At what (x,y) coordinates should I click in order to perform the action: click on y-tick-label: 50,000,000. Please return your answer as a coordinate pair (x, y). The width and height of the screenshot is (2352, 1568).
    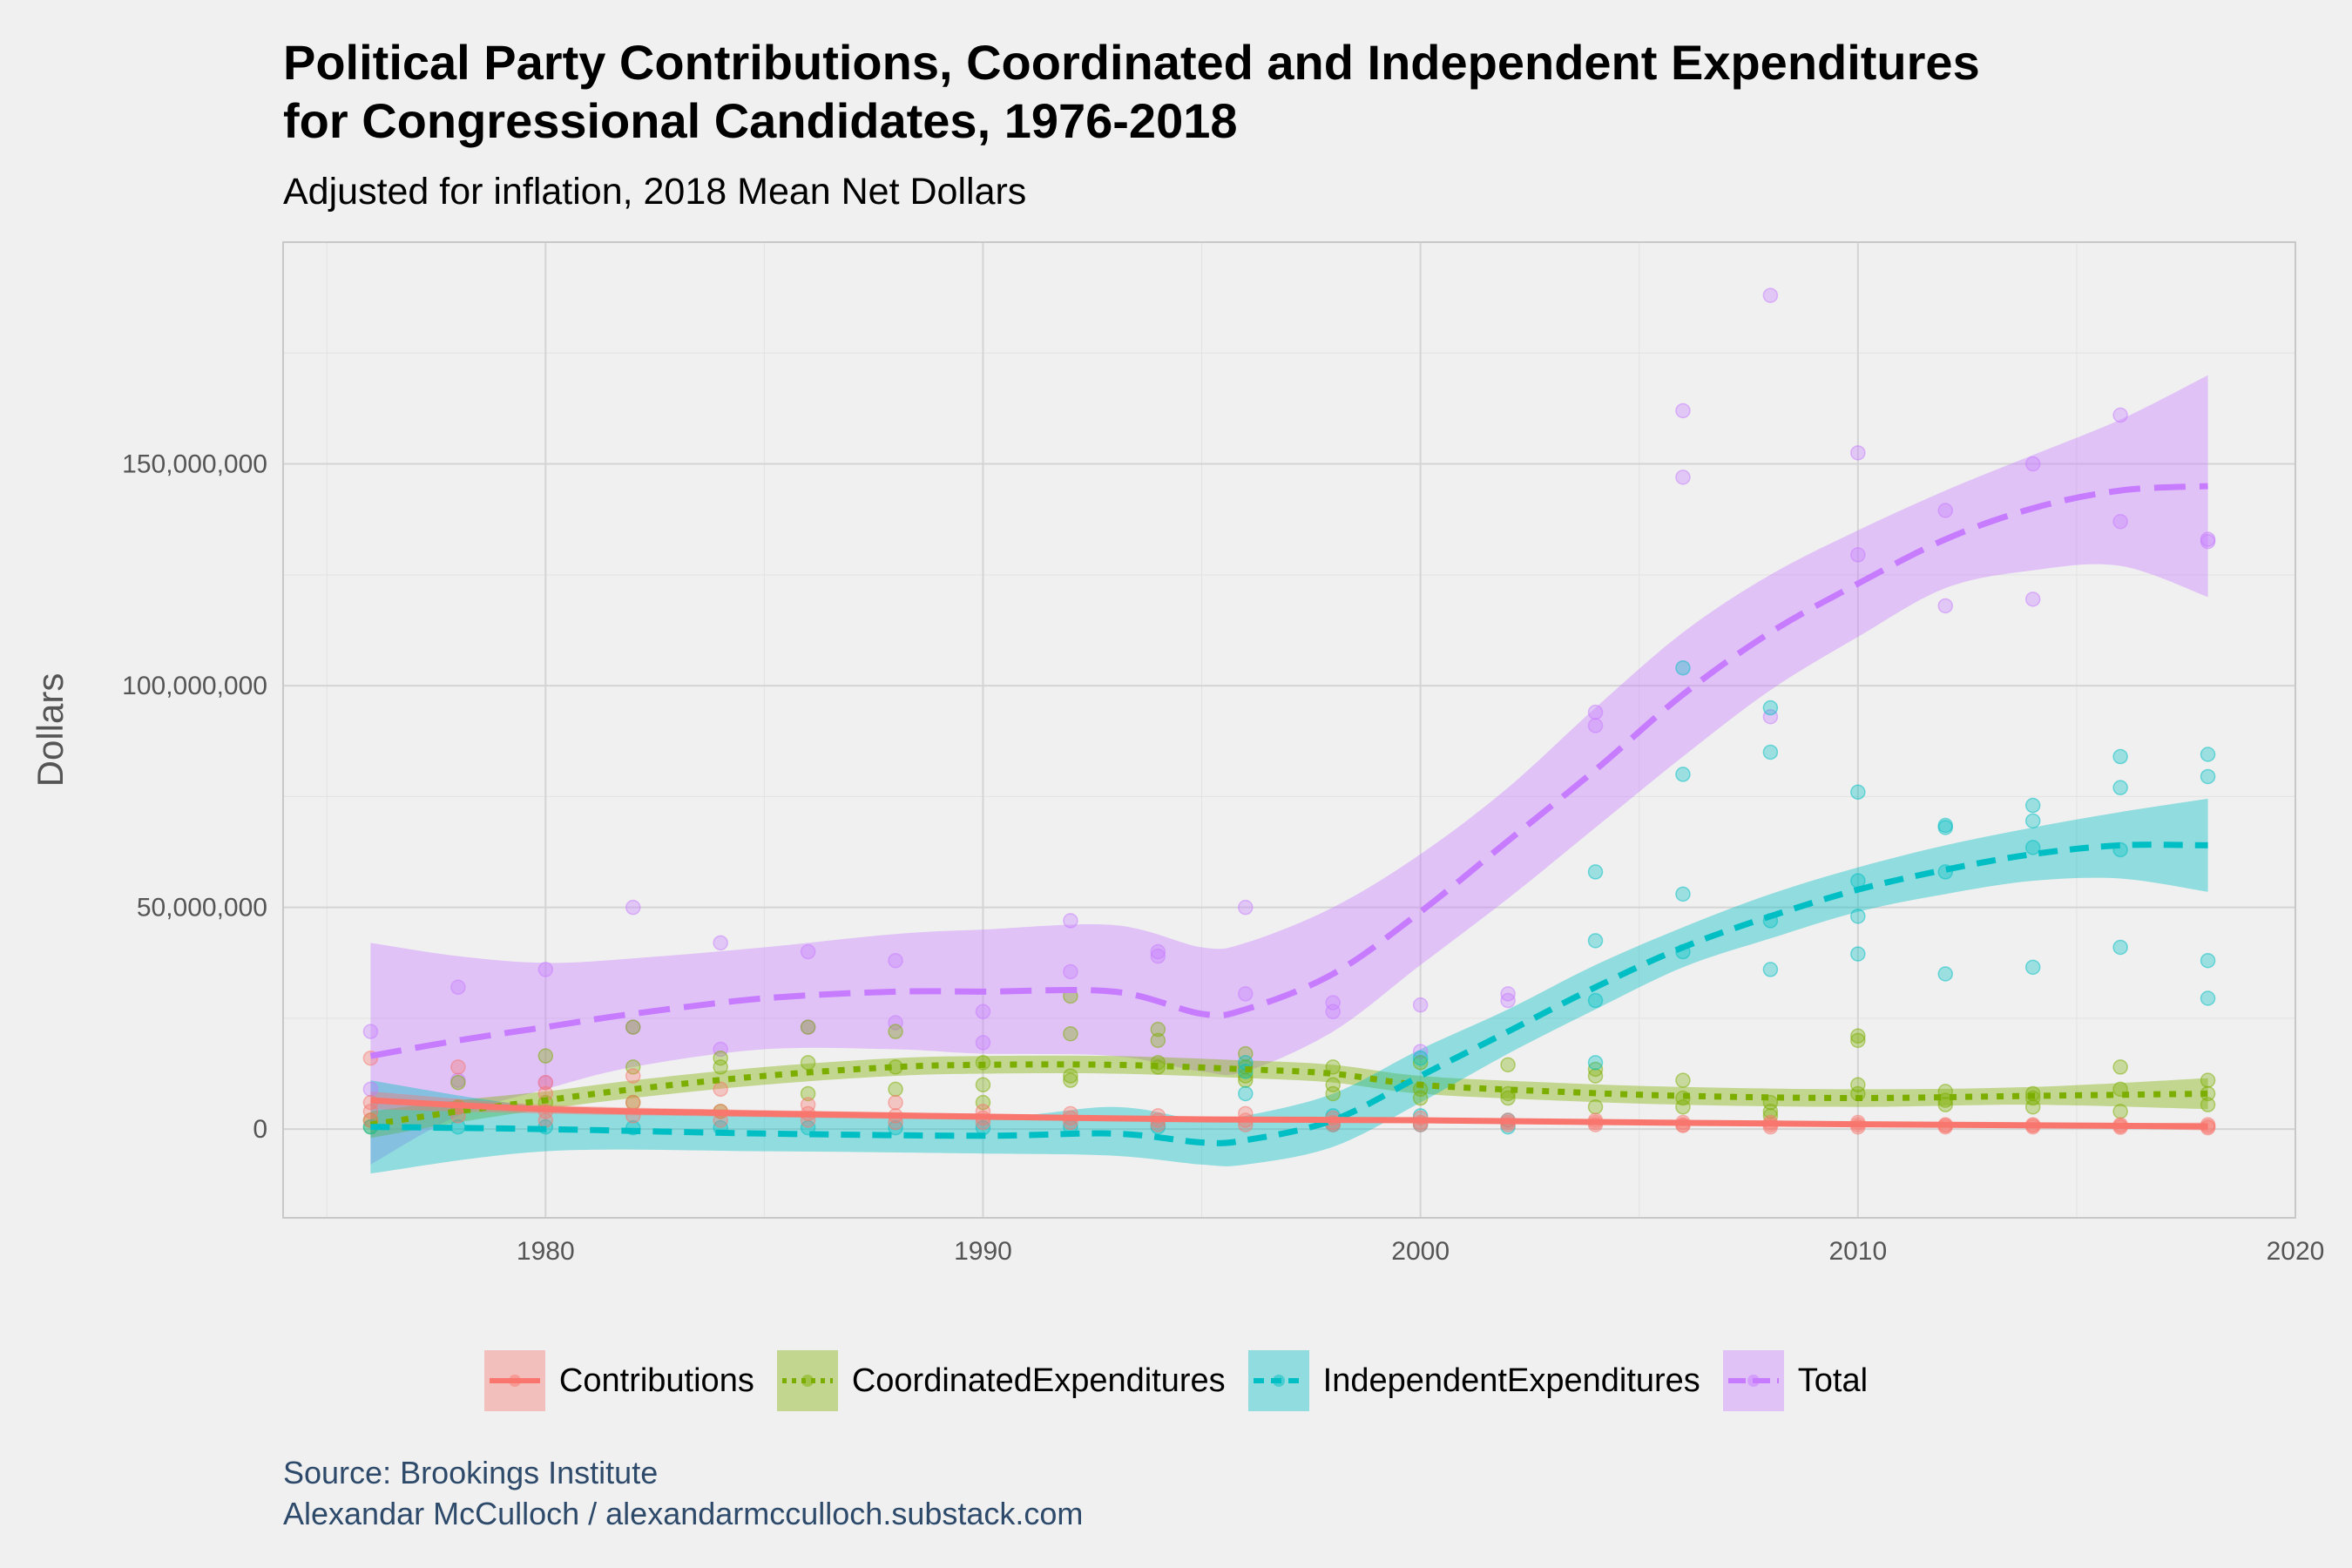
    Looking at the image, I should click on (202, 908).